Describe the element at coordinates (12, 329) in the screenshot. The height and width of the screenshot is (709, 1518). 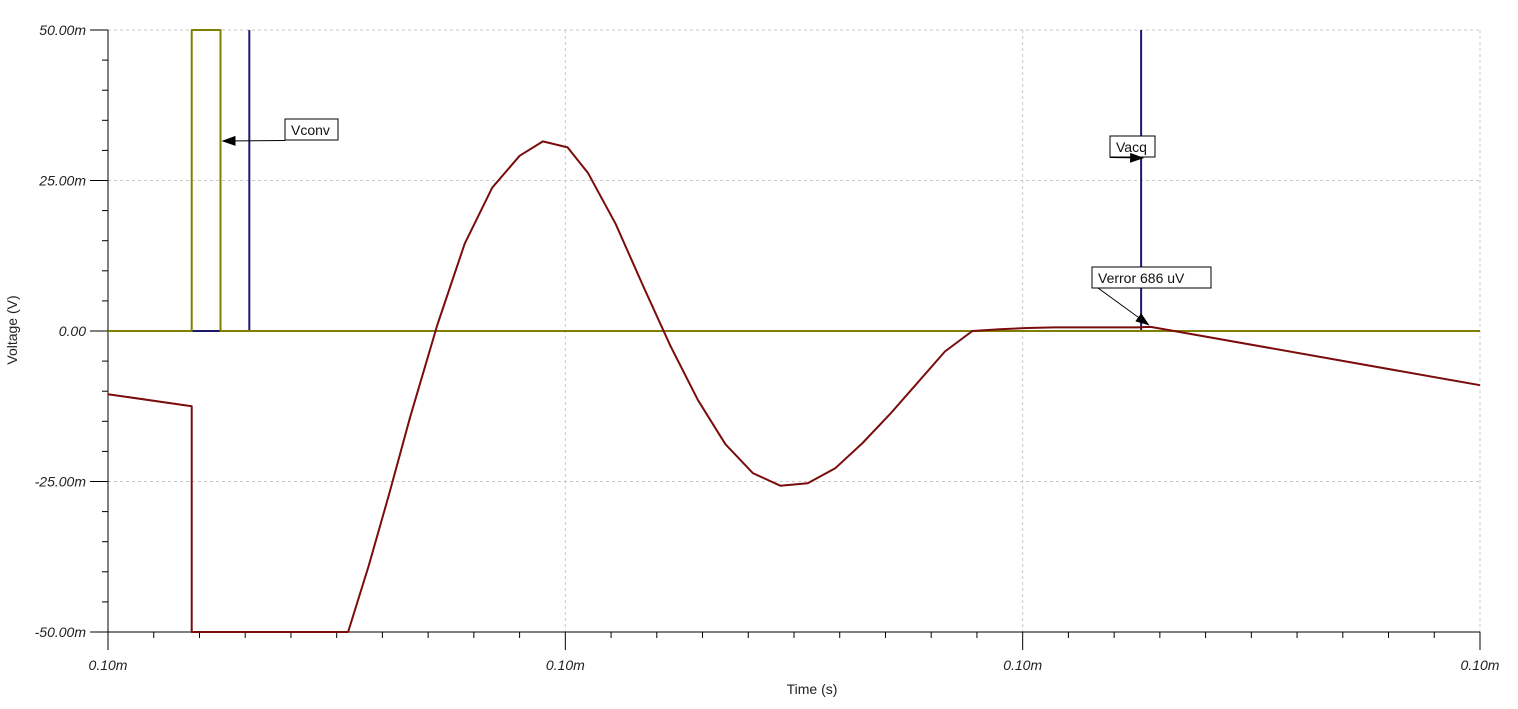
I see `y-axis-title: Voltage (V)` at that location.